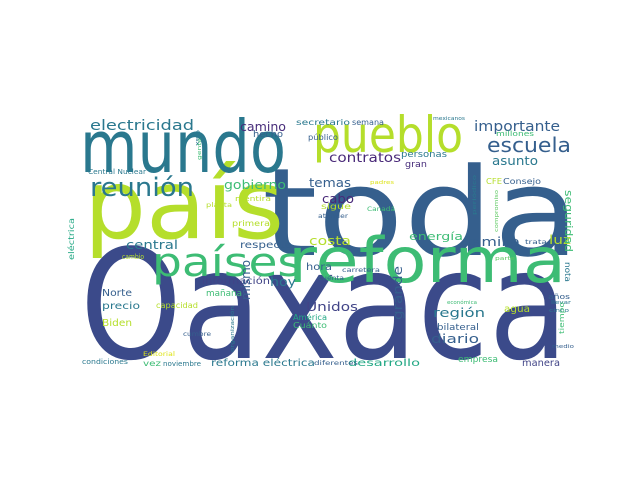  Describe the element at coordinates (236, 281) in the screenshot. I see `word: información` at that location.